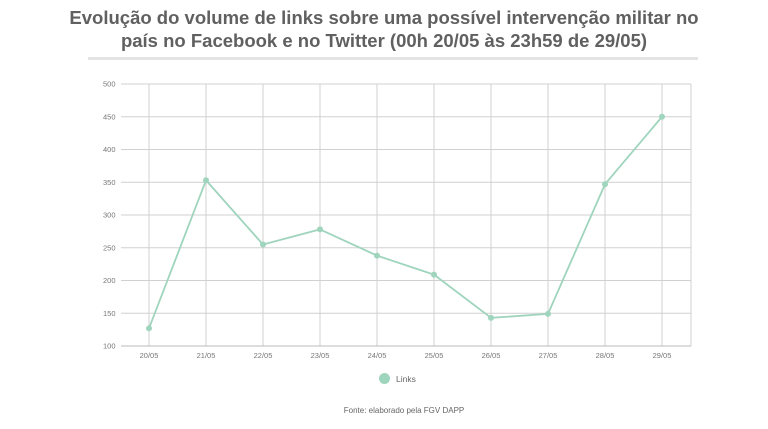 The image size is (768, 429). I want to click on x-tick-label-0: 20/05, so click(149, 355).